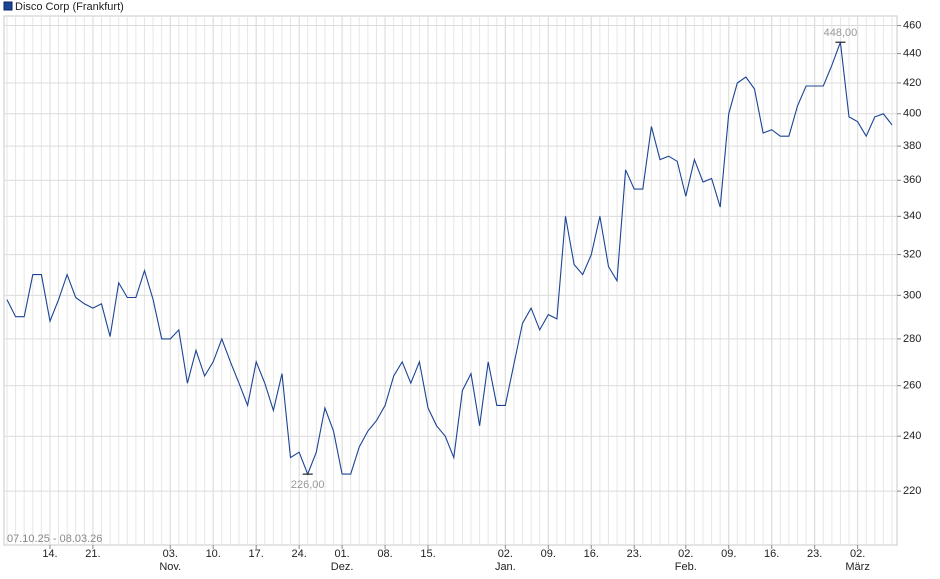 The height and width of the screenshot is (579, 940). What do you see at coordinates (912, 180) in the screenshot?
I see `y-tick-label: 360` at bounding box center [912, 180].